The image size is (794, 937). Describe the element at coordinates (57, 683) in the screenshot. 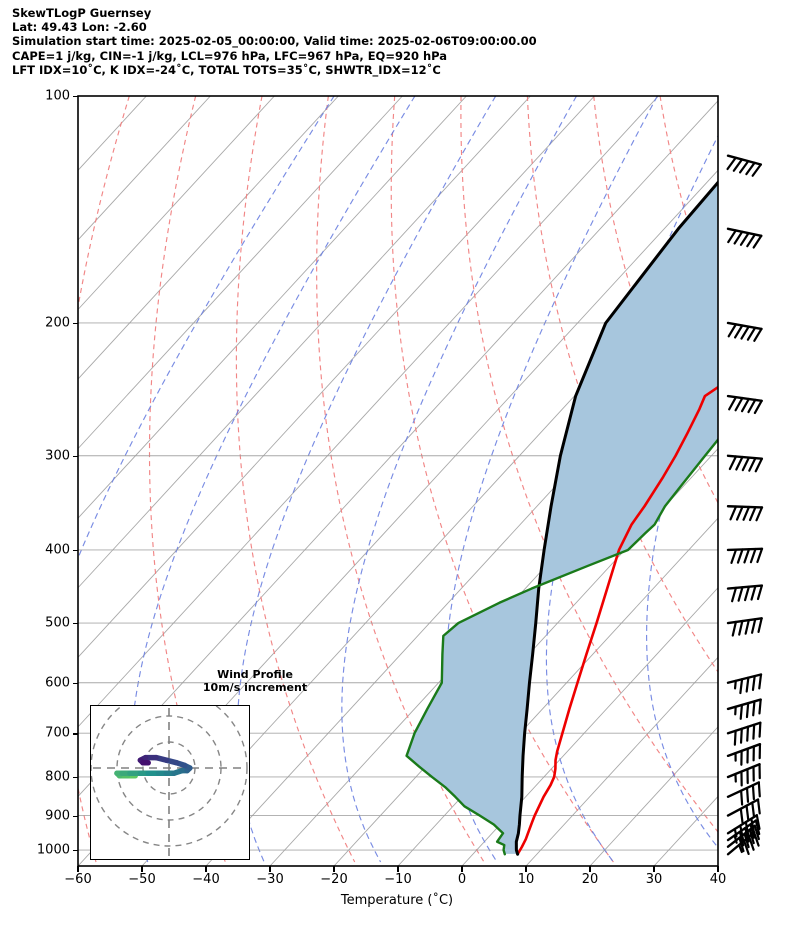

I see `y-tick-label: 600` at that location.